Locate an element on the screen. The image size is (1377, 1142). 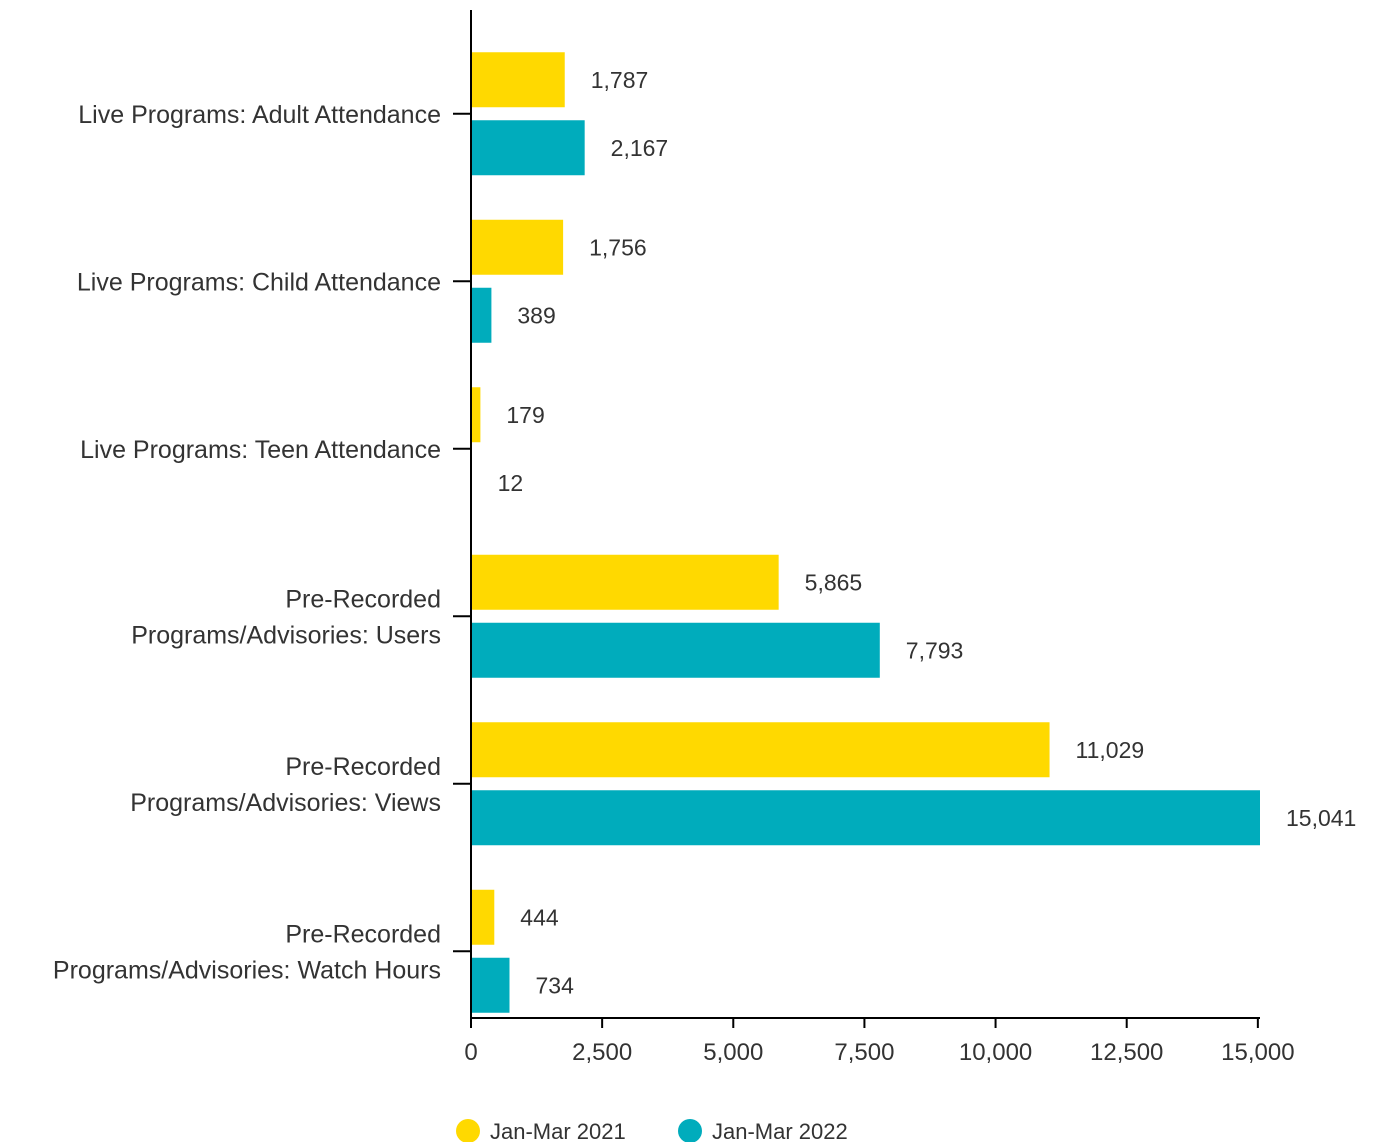
value-label: 5,865 is located at coordinates (834, 582).